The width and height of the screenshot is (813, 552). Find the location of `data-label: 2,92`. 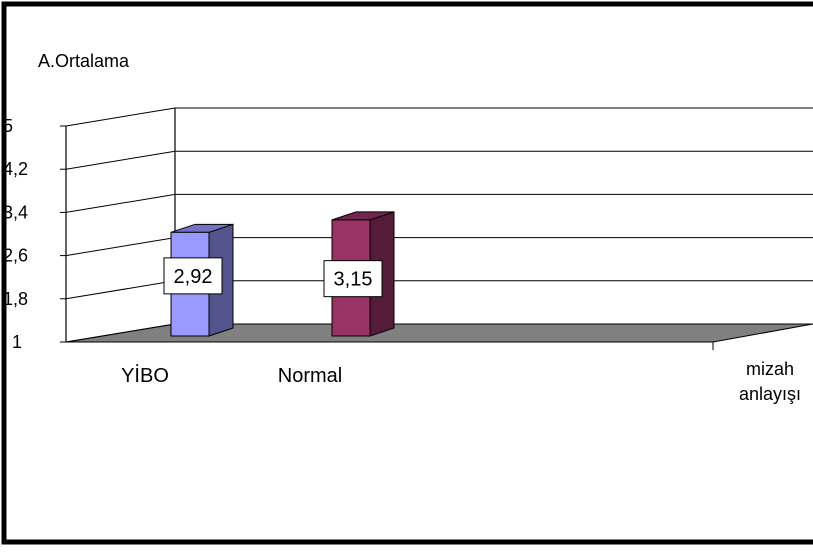

data-label: 2,92 is located at coordinates (193, 277).